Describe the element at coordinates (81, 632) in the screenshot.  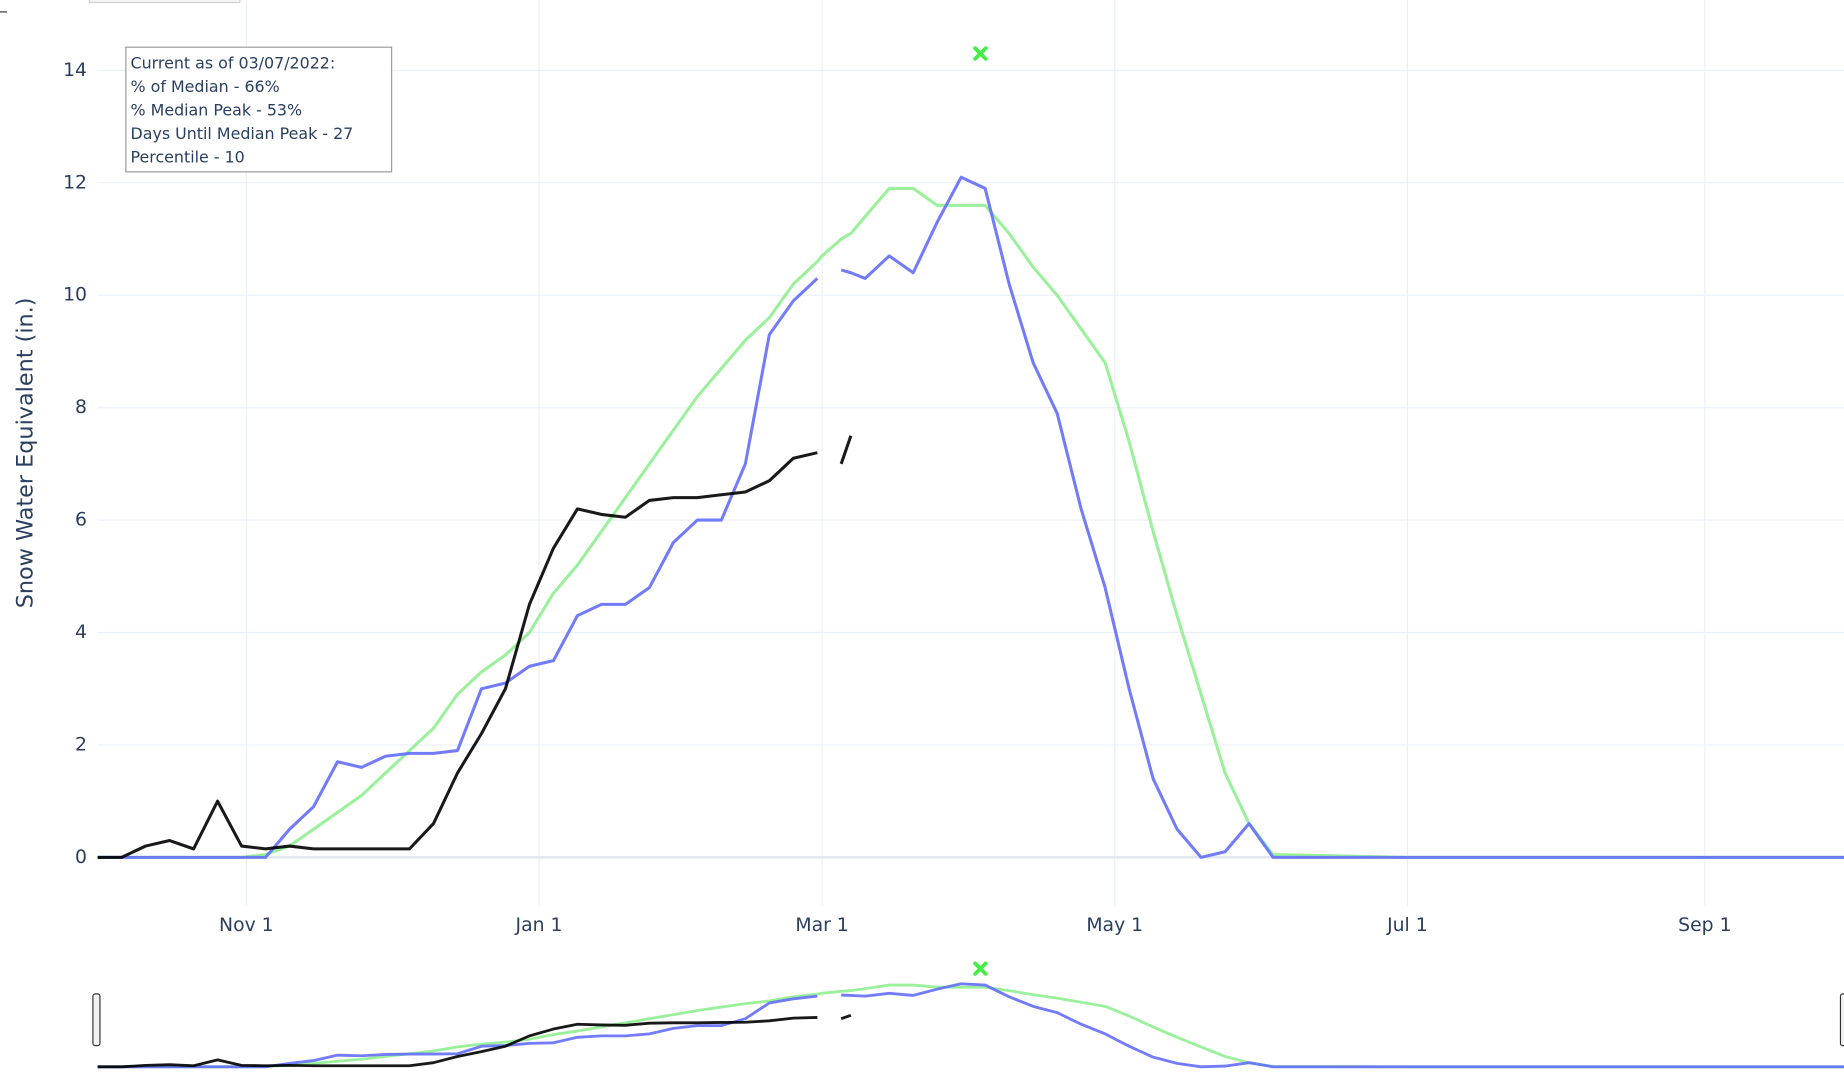
I see `y-tick-label: 4` at that location.